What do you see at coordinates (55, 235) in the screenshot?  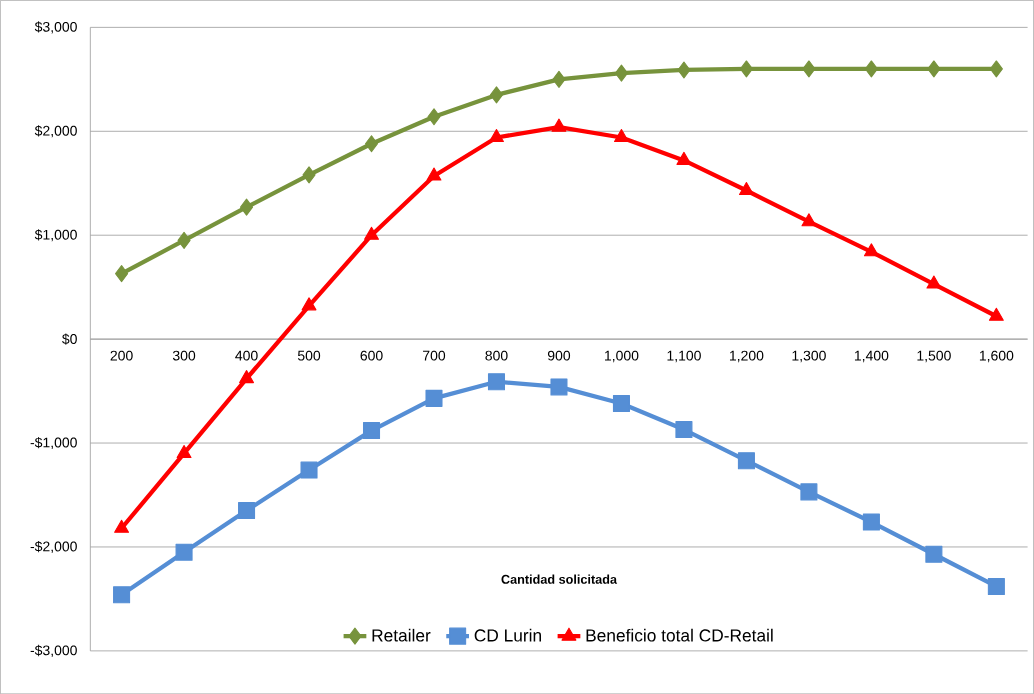 I see `y-tick-label: $1,000` at bounding box center [55, 235].